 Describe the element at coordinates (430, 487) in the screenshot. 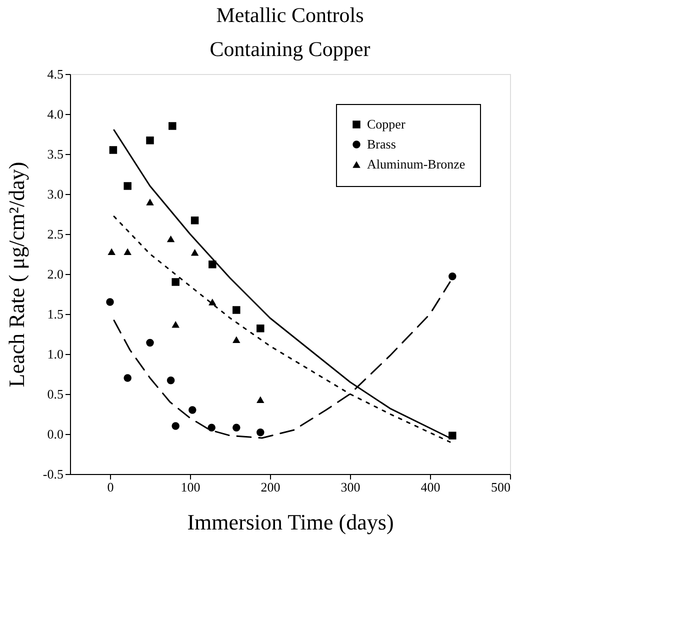

I see `x-tick-label: 400` at that location.